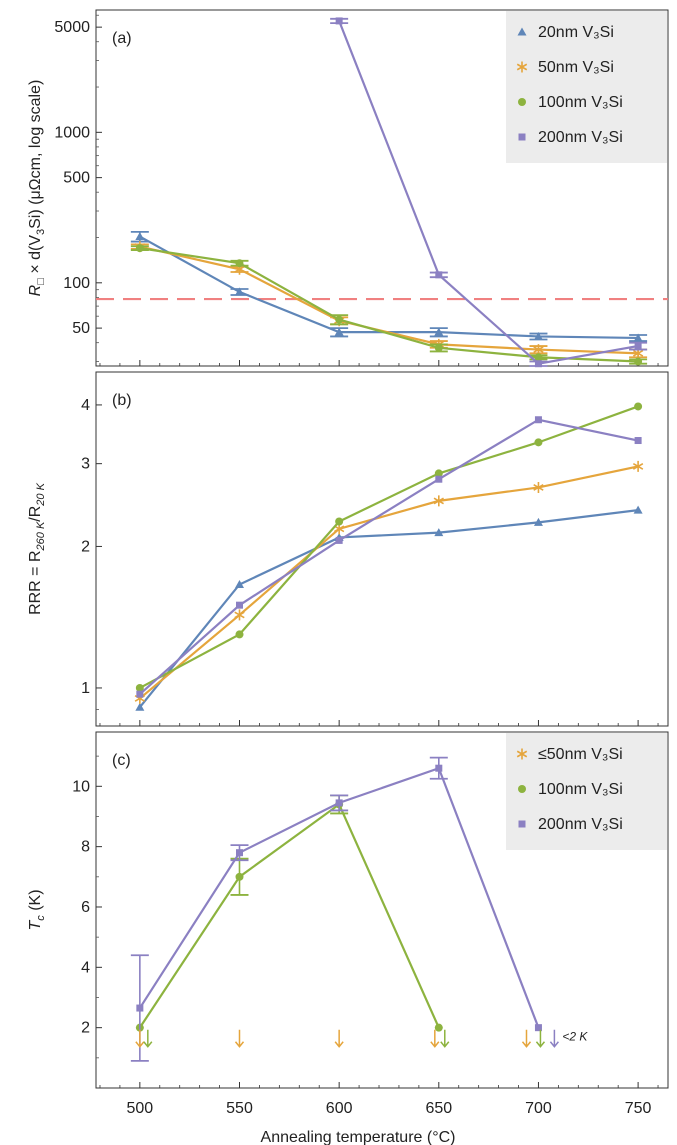 The height and width of the screenshot is (1145, 677). Describe the element at coordinates (35, 154) in the screenshot. I see `y-label-part: Si) (μΩcm, log scale)` at that location.